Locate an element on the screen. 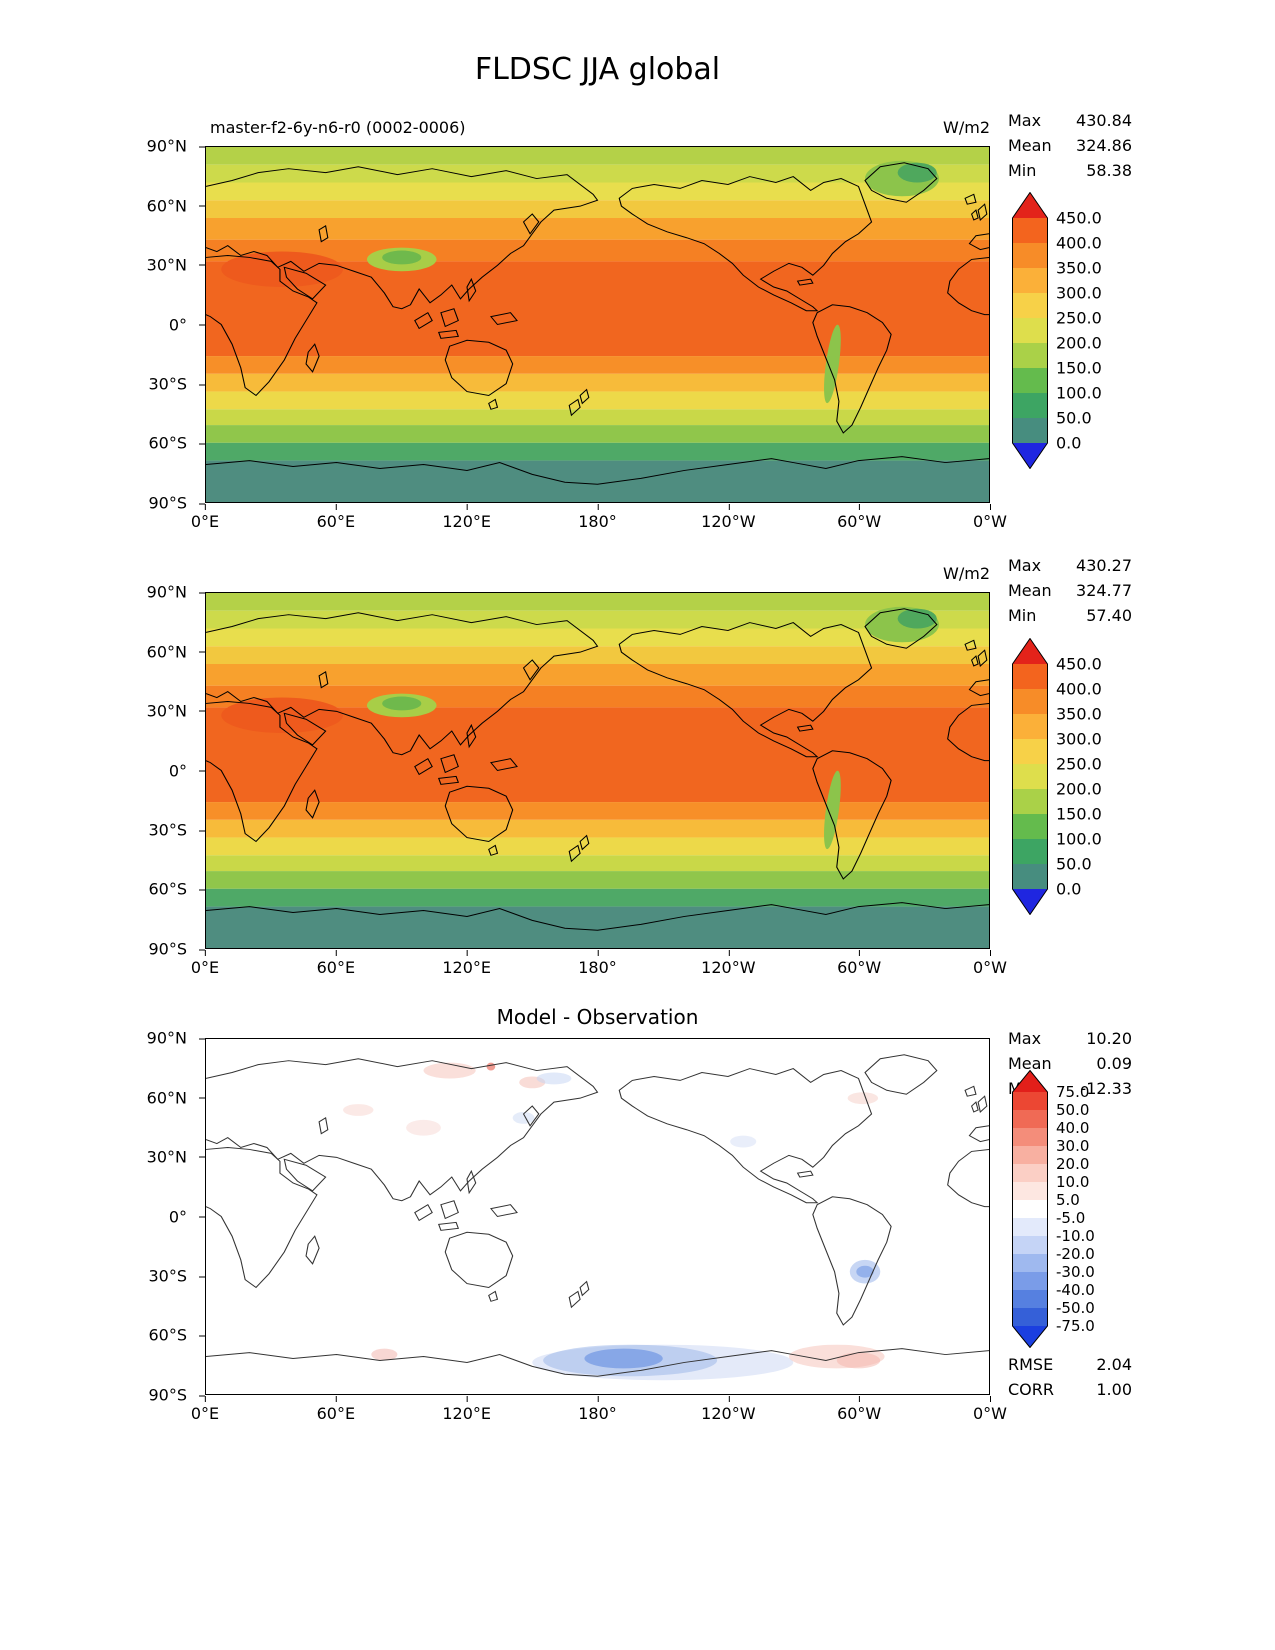 This screenshot has width=1275, height=1650. xtick-label: 120°W is located at coordinates (728, 1409).